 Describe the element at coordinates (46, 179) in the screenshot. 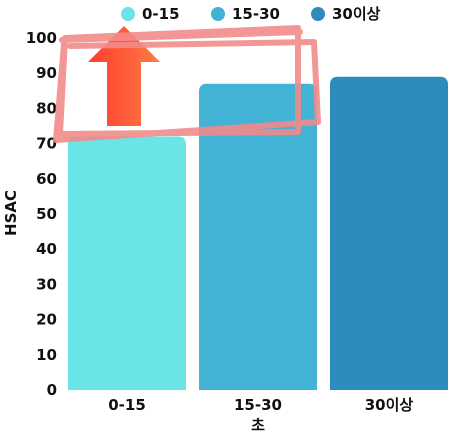

I see `y-tick-label: 60` at that location.